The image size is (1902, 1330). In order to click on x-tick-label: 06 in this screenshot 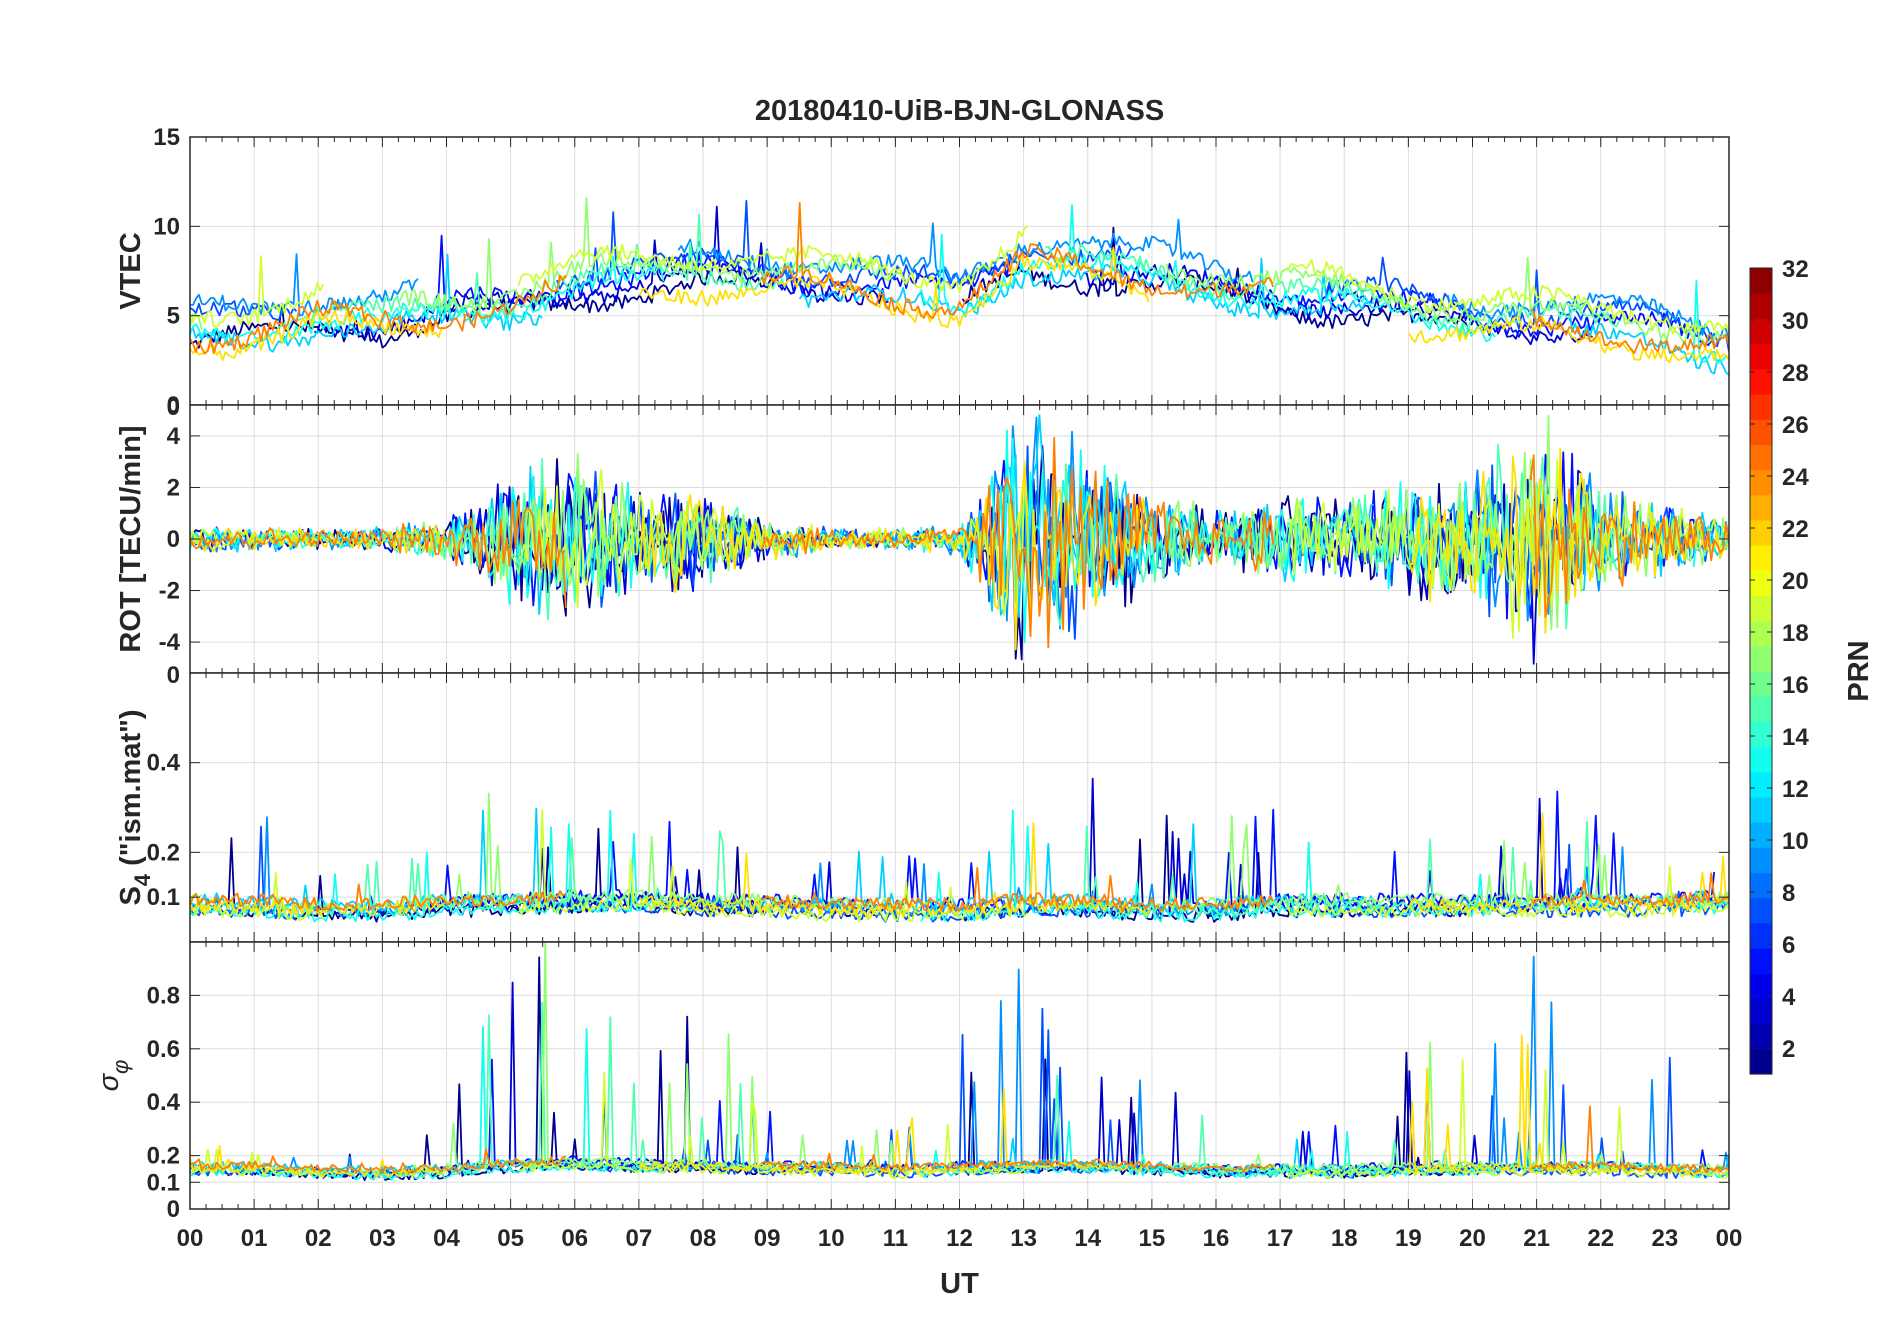, I will do `click(574, 1238)`.